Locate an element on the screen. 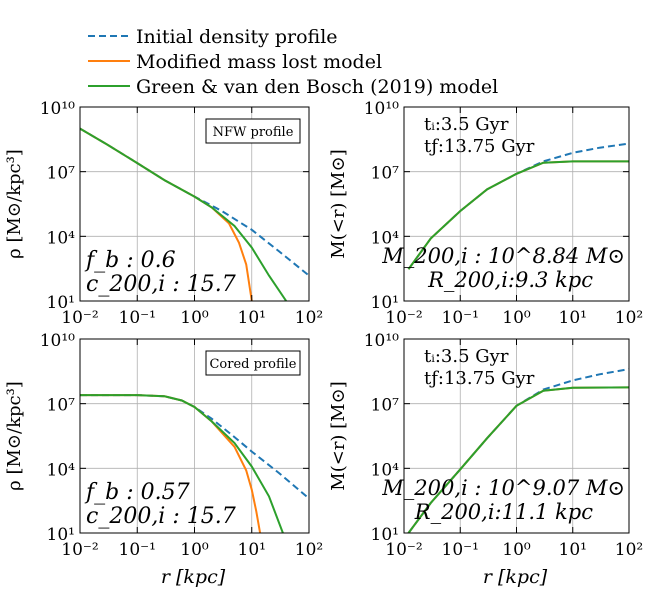  annotation-fb: f_b : 0.6 is located at coordinates (130, 260).